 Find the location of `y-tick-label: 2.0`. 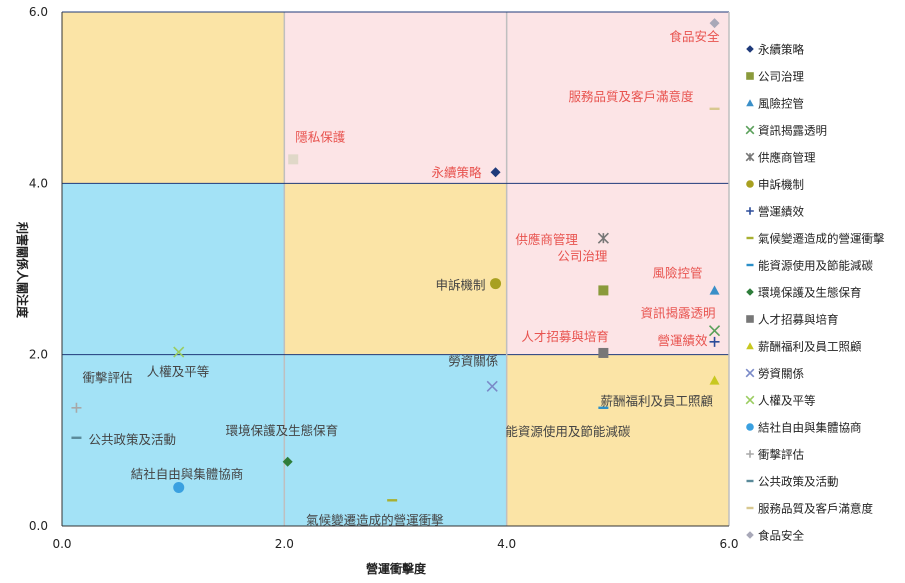

y-tick-label: 2.0 is located at coordinates (38, 355).